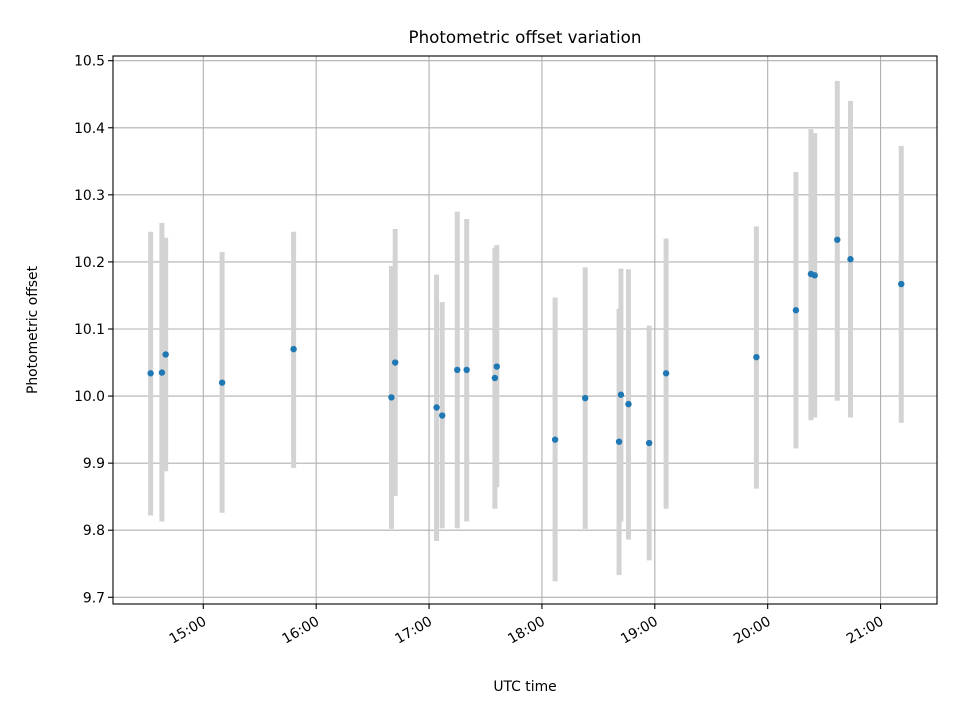 This screenshot has width=960, height=720. I want to click on y-tick-label: 9.7, so click(94, 598).